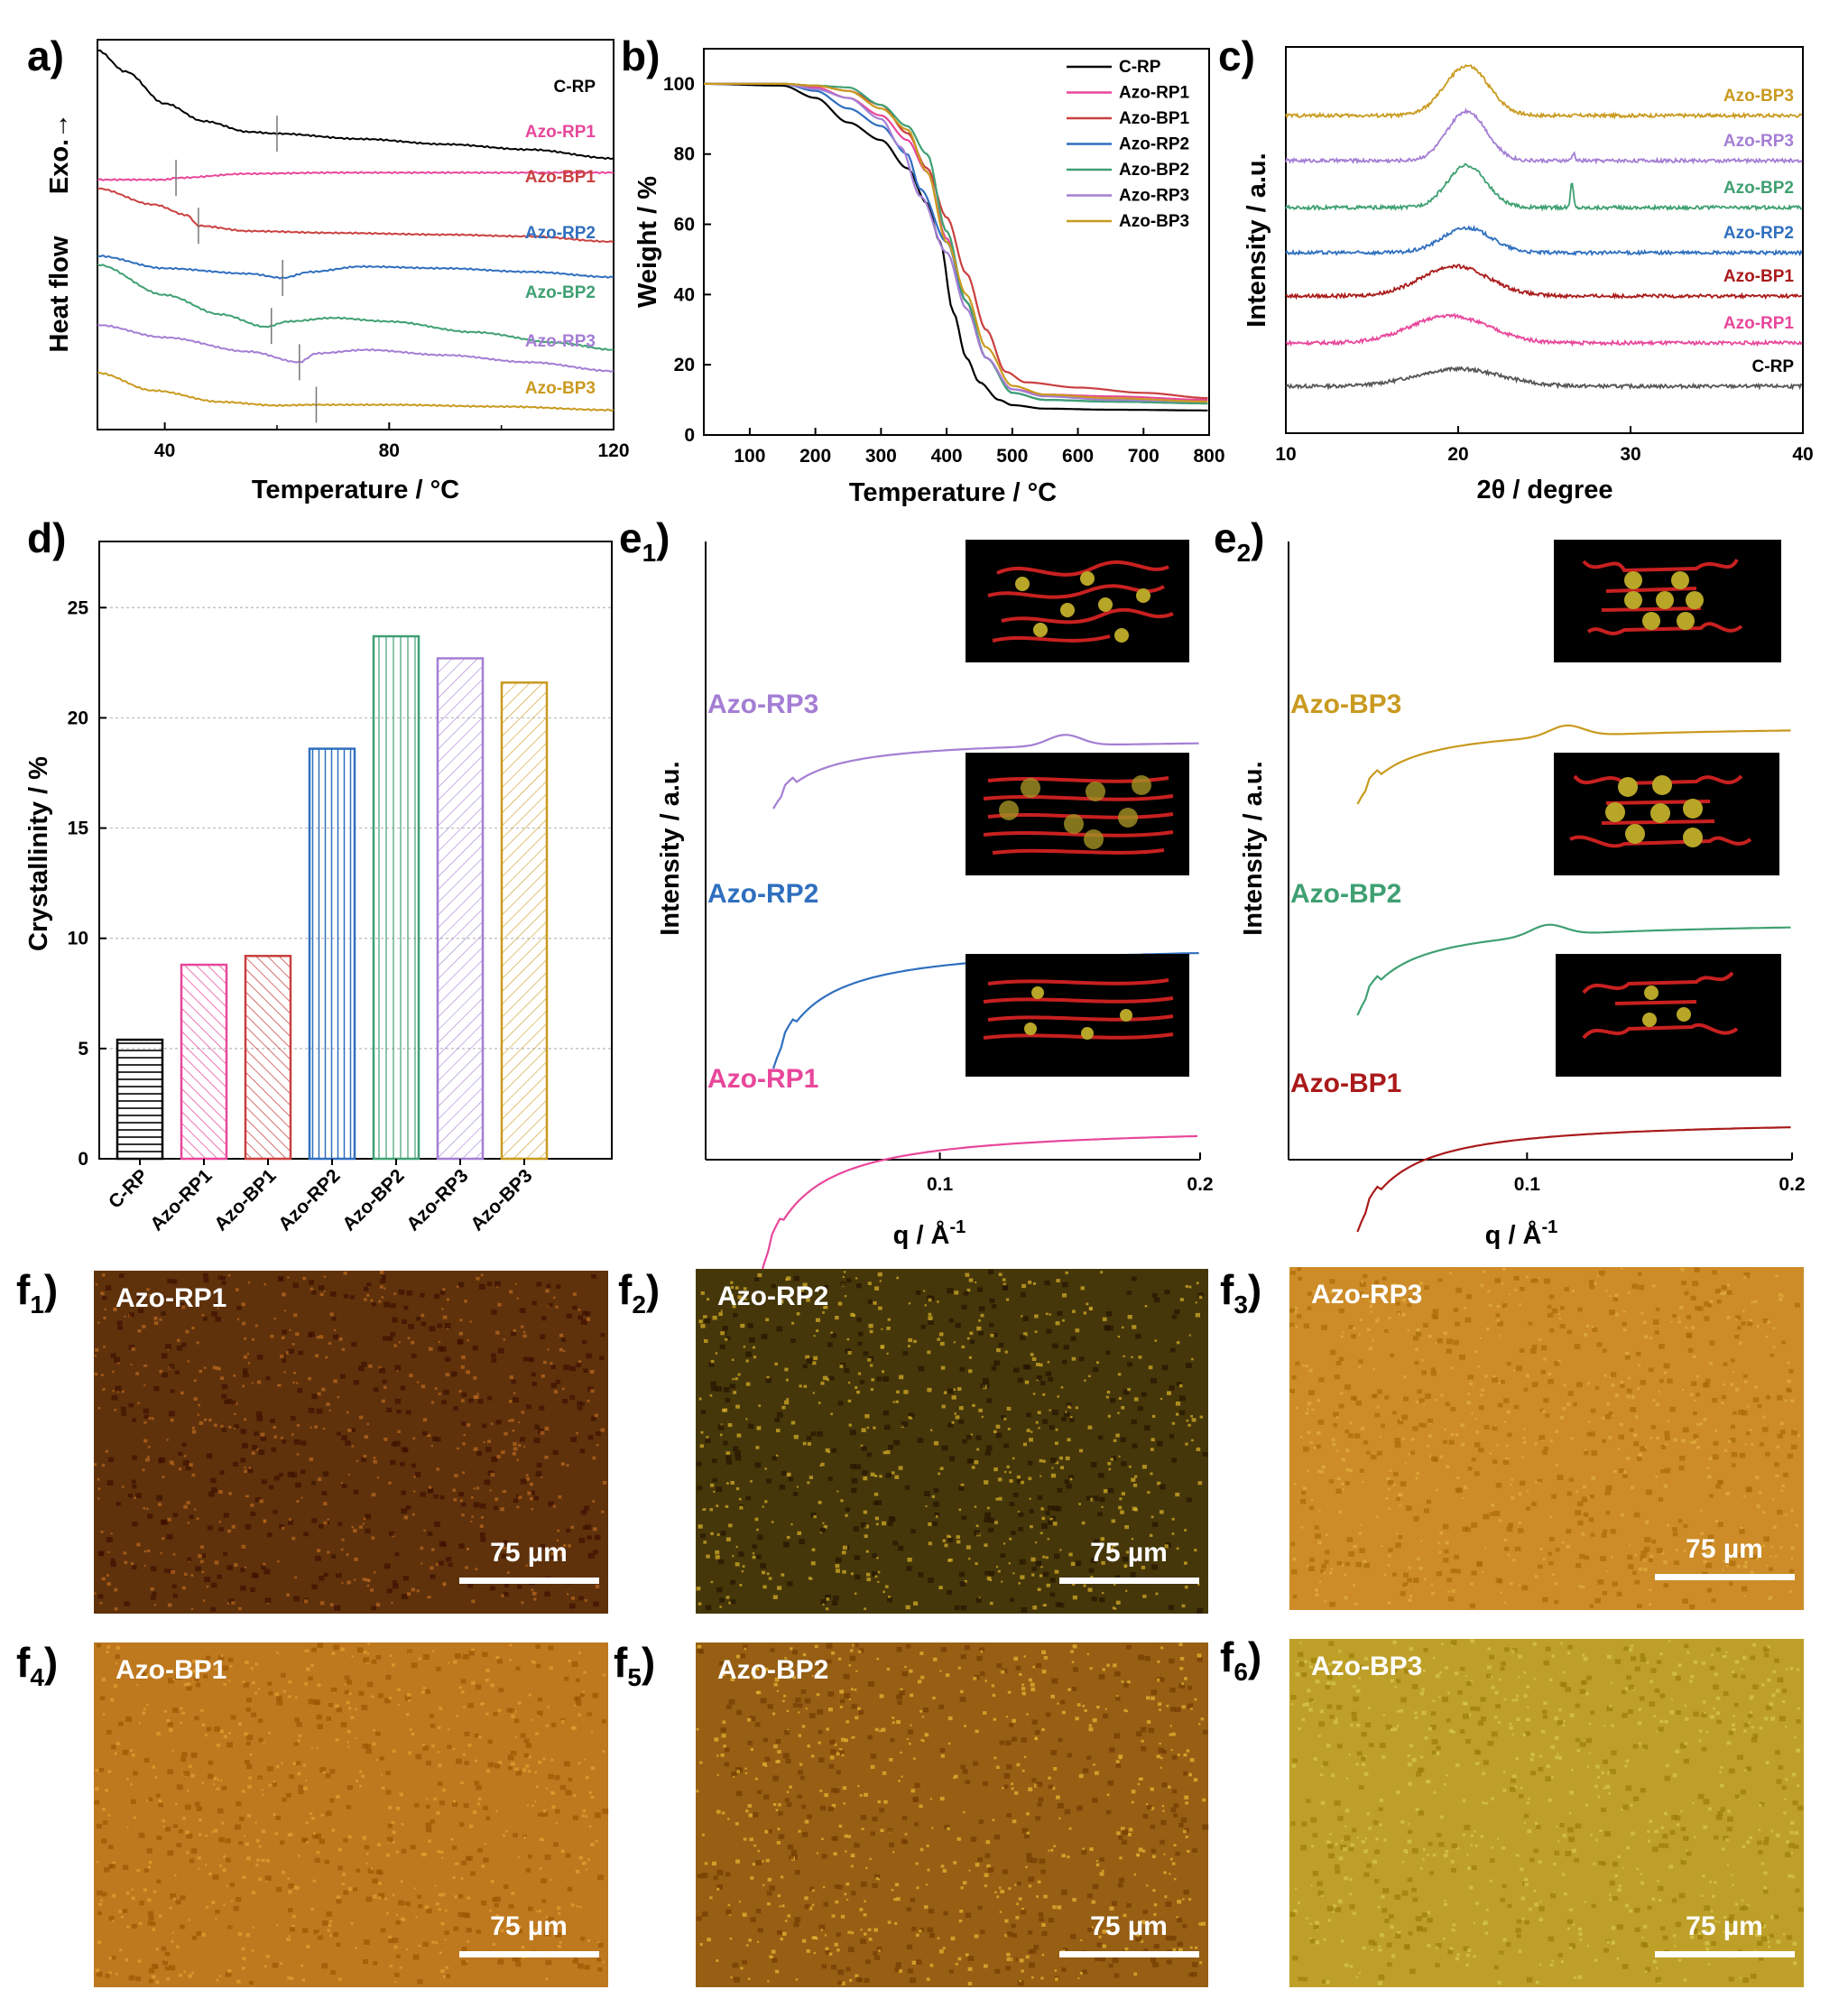 The width and height of the screenshot is (1848, 2008). I want to click on dsc-x-axis-label: Temperature / °C, so click(355, 490).